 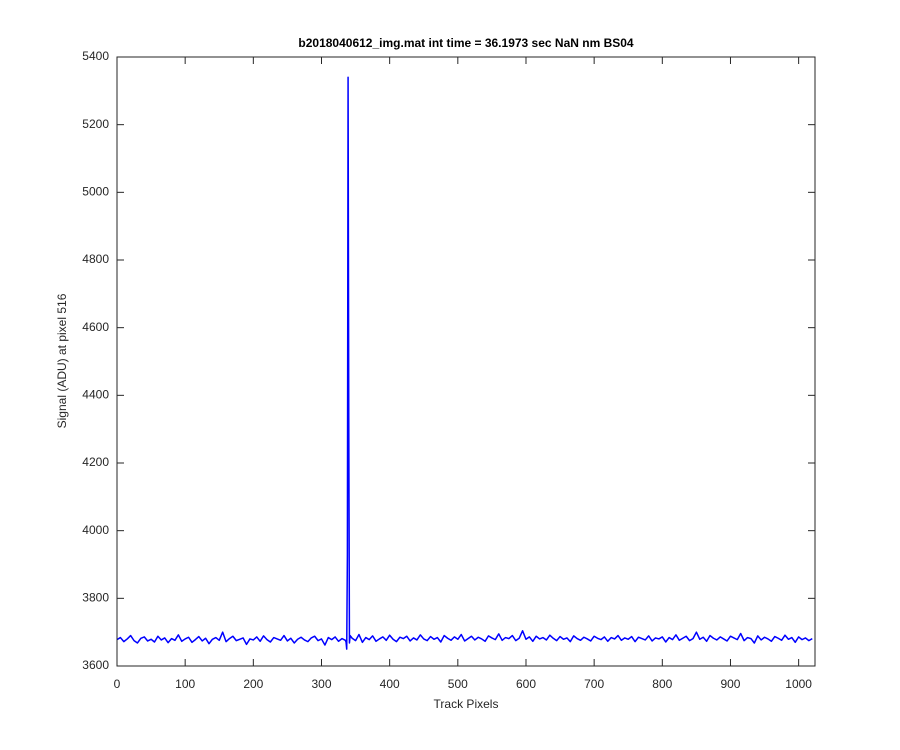 What do you see at coordinates (730, 684) in the screenshot?
I see `x-tick-label: 900` at bounding box center [730, 684].